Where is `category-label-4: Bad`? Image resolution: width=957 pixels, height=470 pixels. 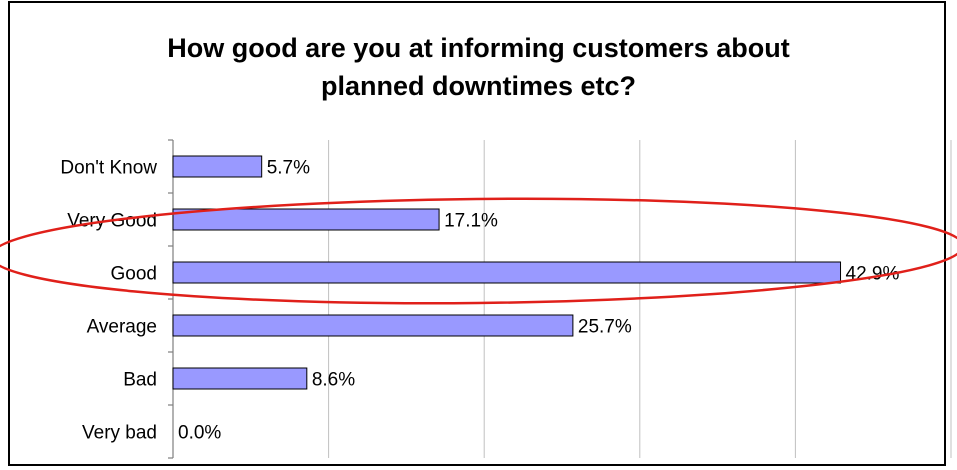 category-label-4: Bad is located at coordinates (140, 380).